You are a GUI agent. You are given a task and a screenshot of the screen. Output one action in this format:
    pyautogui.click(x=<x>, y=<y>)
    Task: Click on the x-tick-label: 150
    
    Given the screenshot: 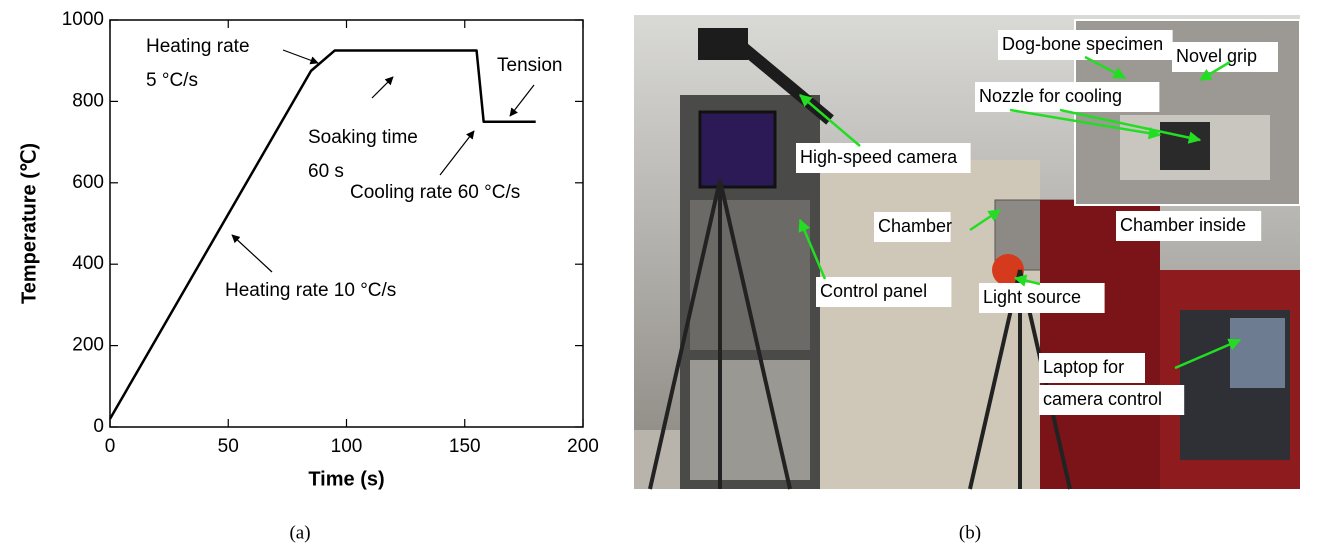 What is the action you would take?
    pyautogui.click(x=465, y=446)
    